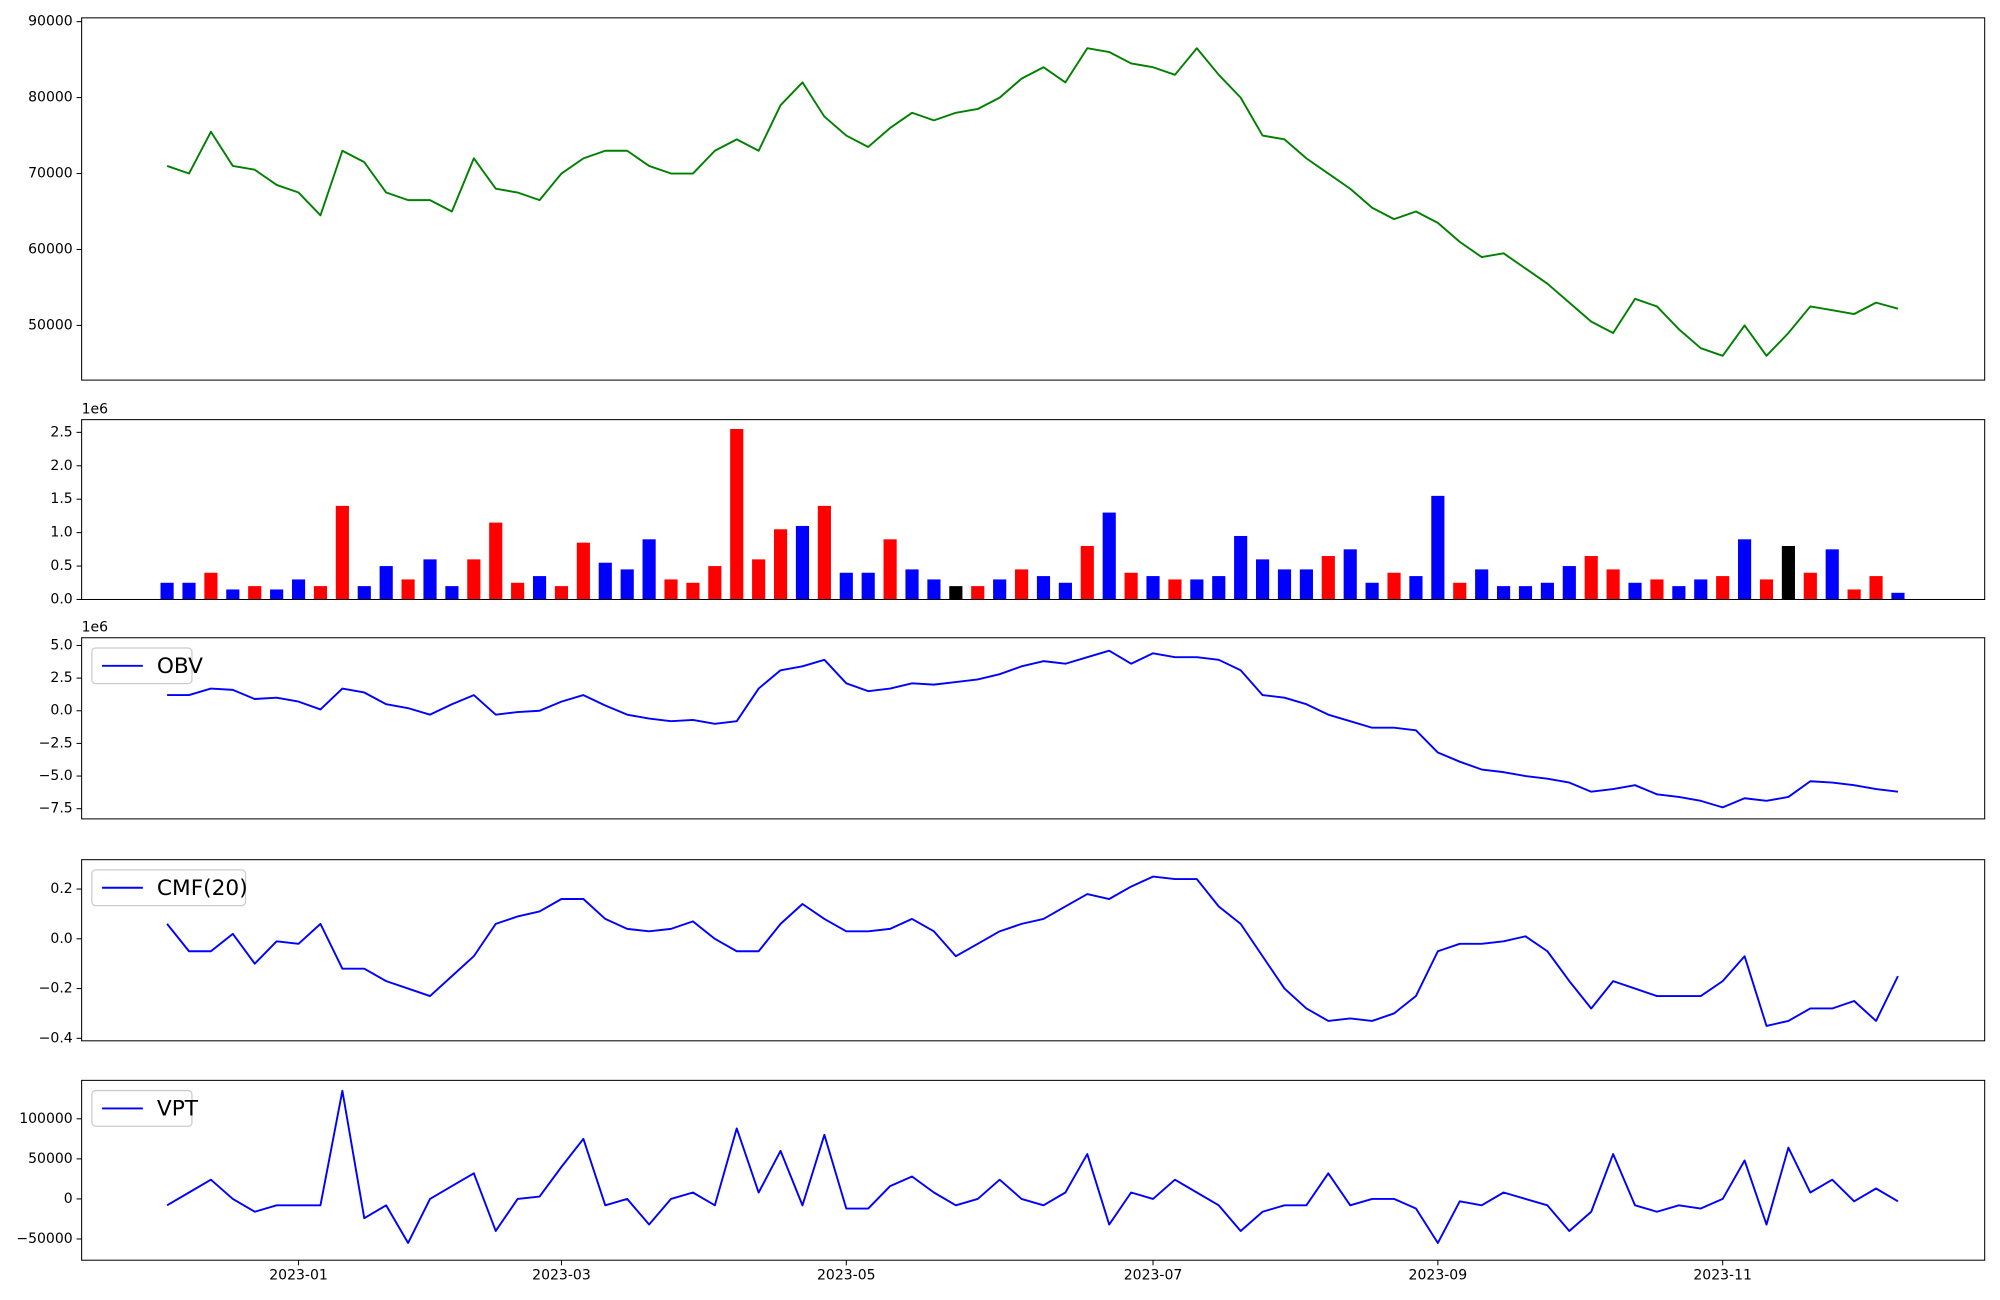 The width and height of the screenshot is (2000, 1300). I want to click on y-tick-label: −50000, so click(44, 1239).